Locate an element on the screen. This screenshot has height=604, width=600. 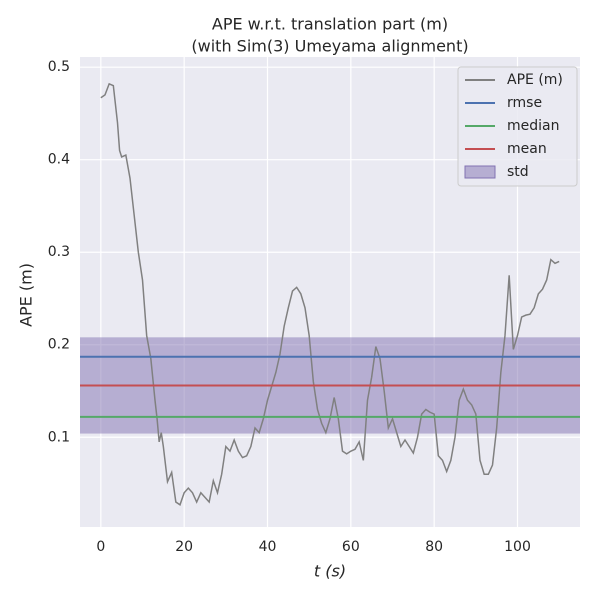
y-axis-label: APE (m) is located at coordinates (26, 295).